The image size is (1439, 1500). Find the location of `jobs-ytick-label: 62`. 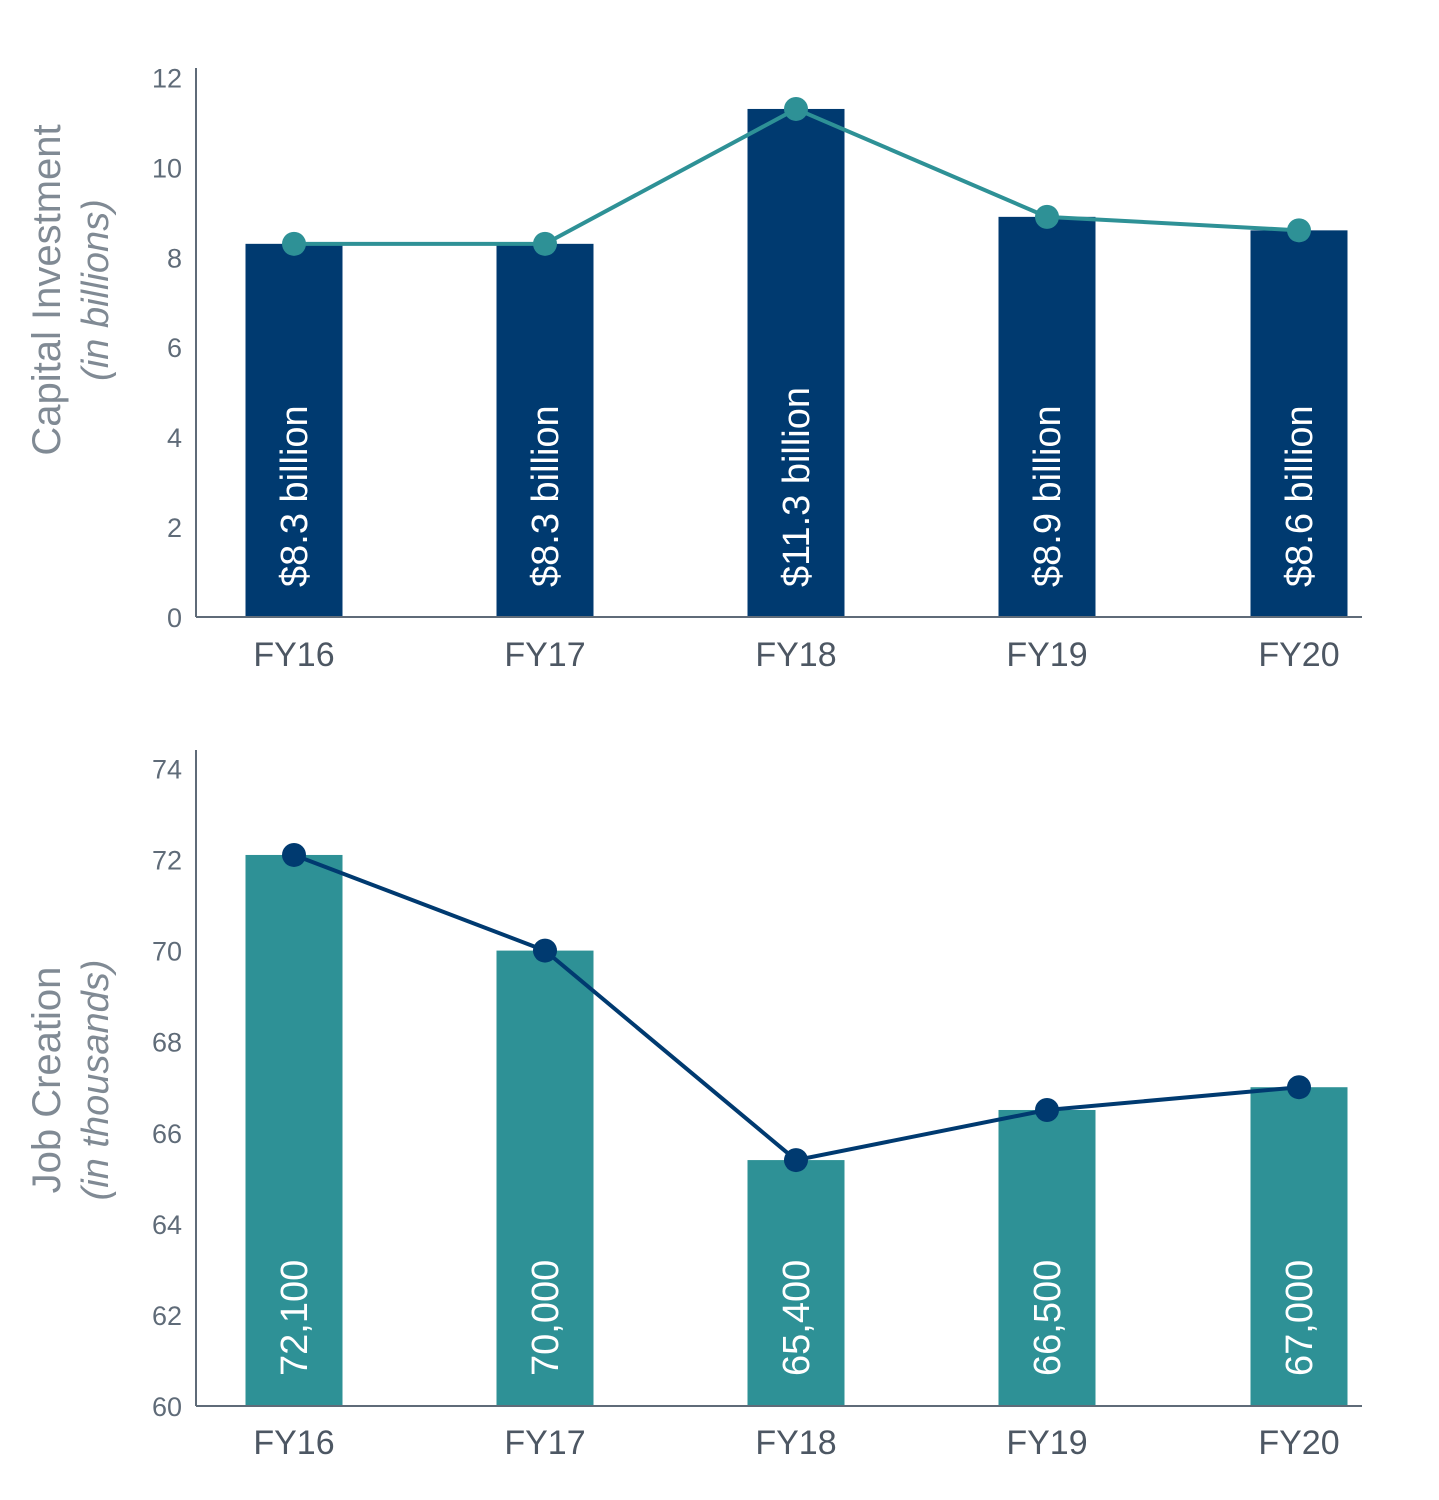

jobs-ytick-label: 62 is located at coordinates (167, 1316).